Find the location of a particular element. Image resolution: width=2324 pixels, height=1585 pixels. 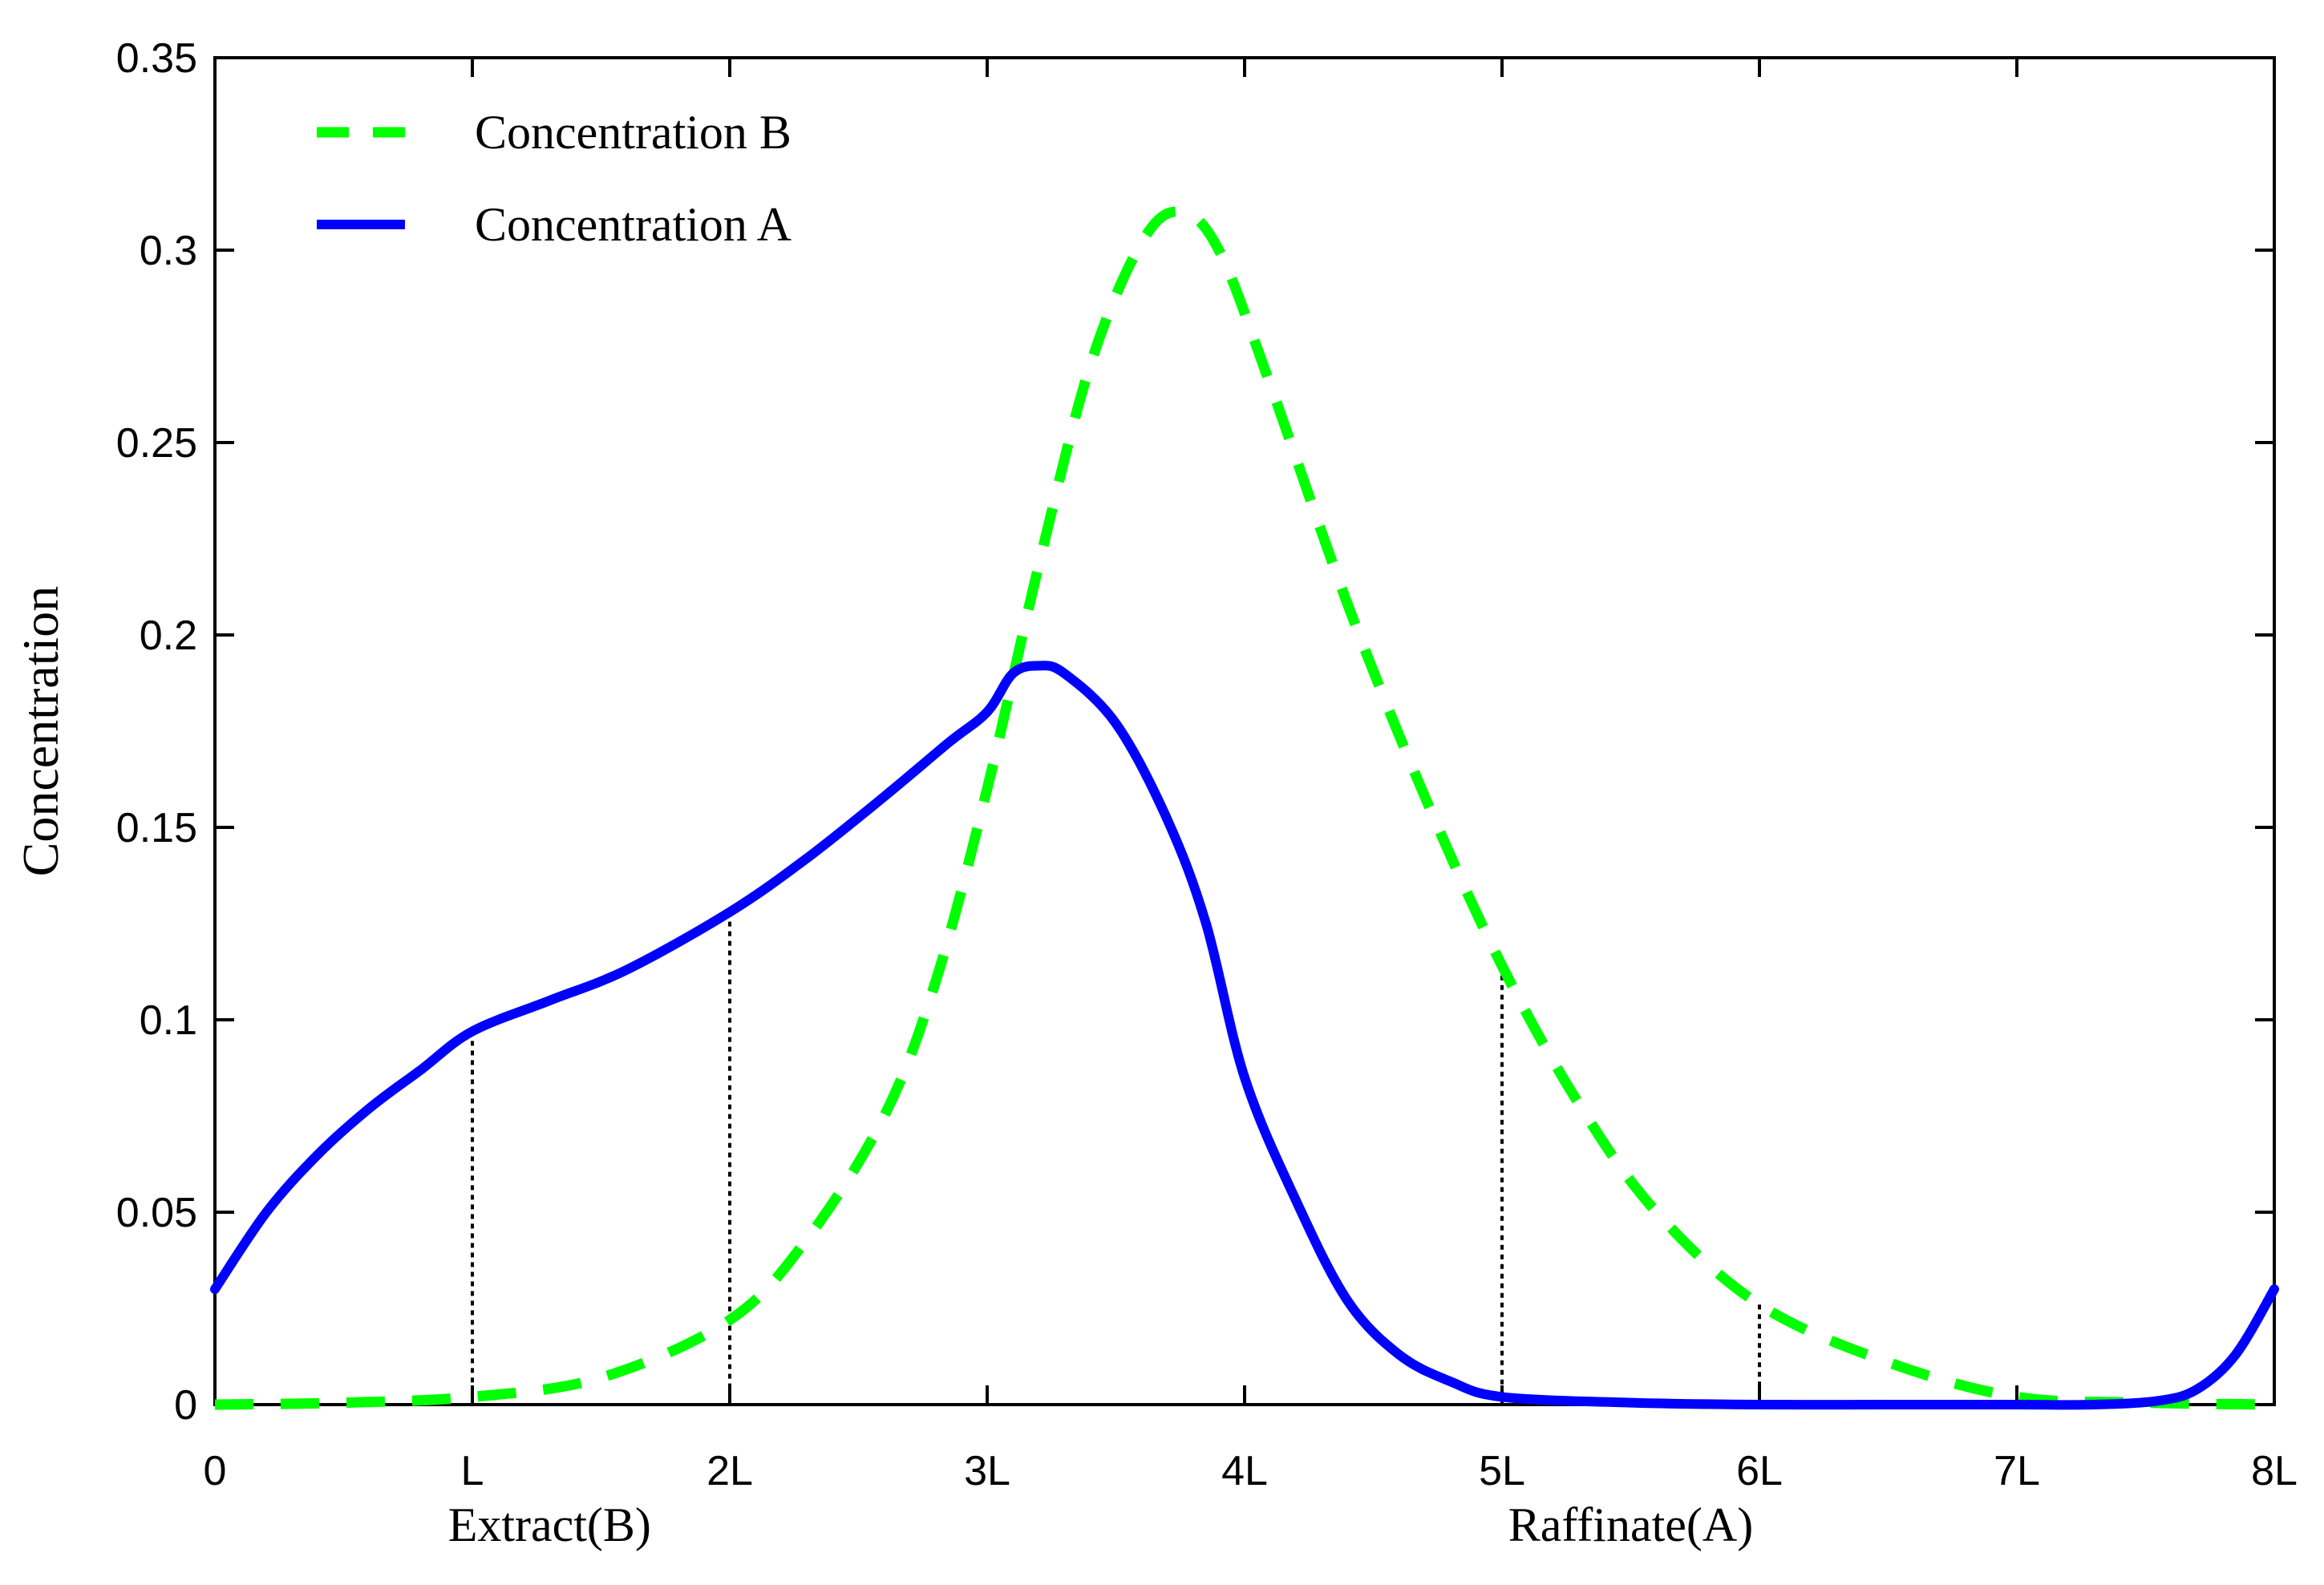

x-tick-label: 6L is located at coordinates (1760, 1471).